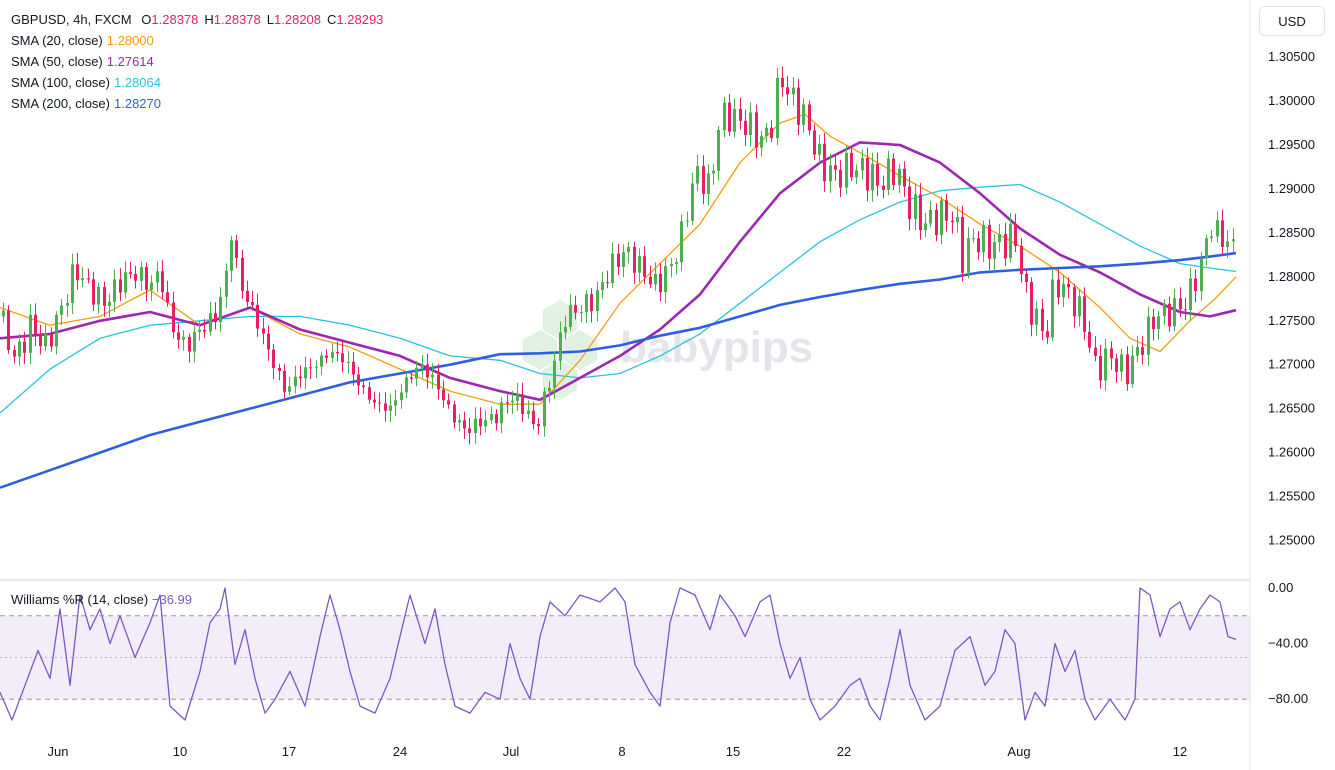 The width and height of the screenshot is (1335, 770). I want to click on indicator-row: SMA (20, close) 1.28000, so click(197, 40).